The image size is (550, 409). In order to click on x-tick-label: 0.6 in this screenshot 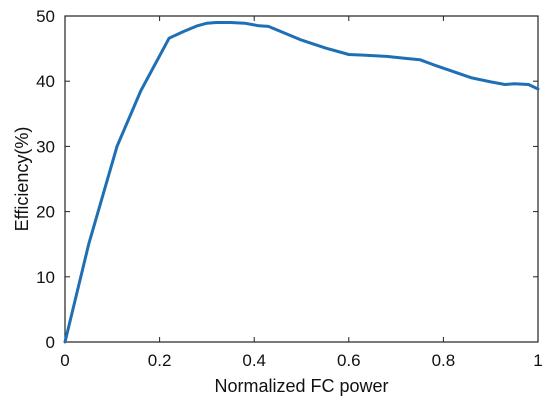, I will do `click(349, 360)`.